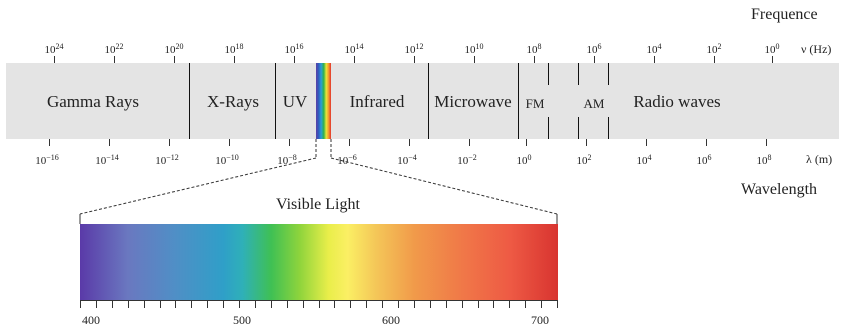  Describe the element at coordinates (347, 160) in the screenshot. I see `wave-tick-label: 10⁻⁶` at that location.